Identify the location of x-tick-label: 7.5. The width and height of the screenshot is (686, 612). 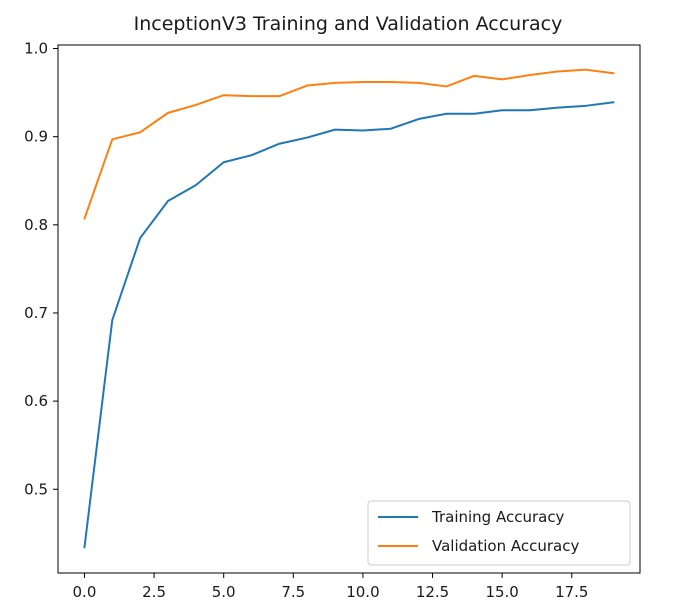
(293, 592).